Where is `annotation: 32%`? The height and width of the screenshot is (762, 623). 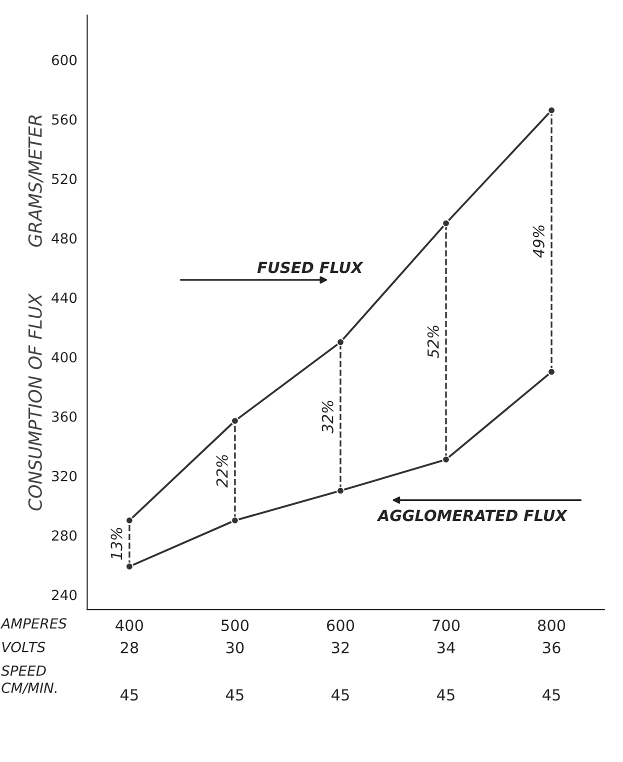
annotation: 32% is located at coordinates (328, 417).